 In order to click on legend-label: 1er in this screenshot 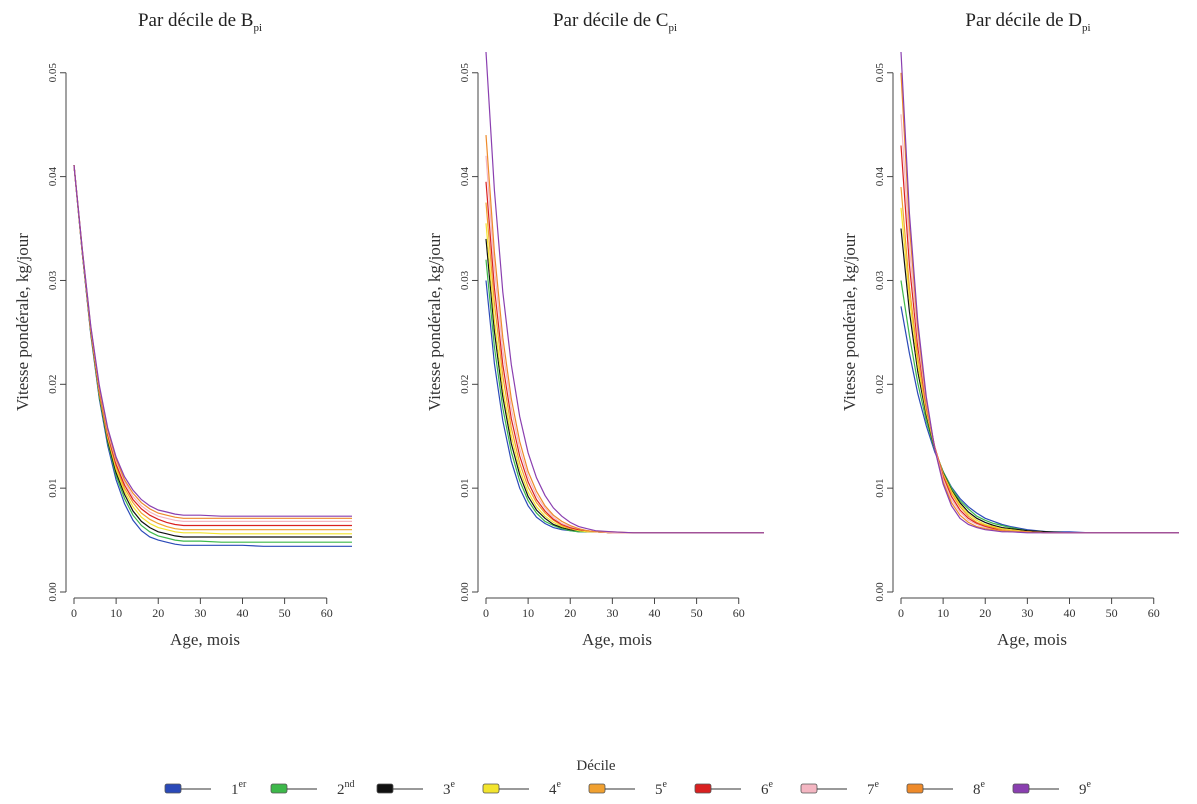, I will do `click(239, 788)`.